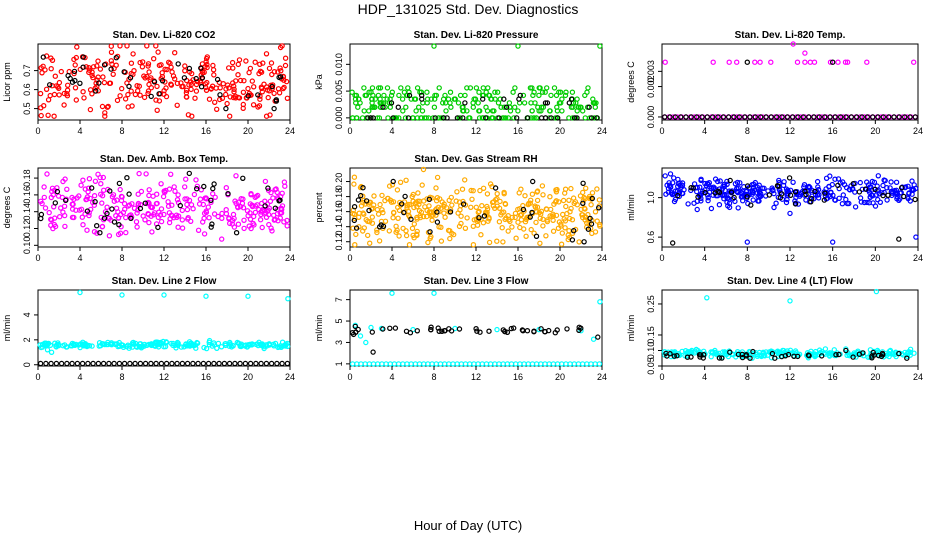  What do you see at coordinates (164, 159) in the screenshot?
I see `panel-title: Stan. Dev. Amb. Box Temp.` at bounding box center [164, 159].